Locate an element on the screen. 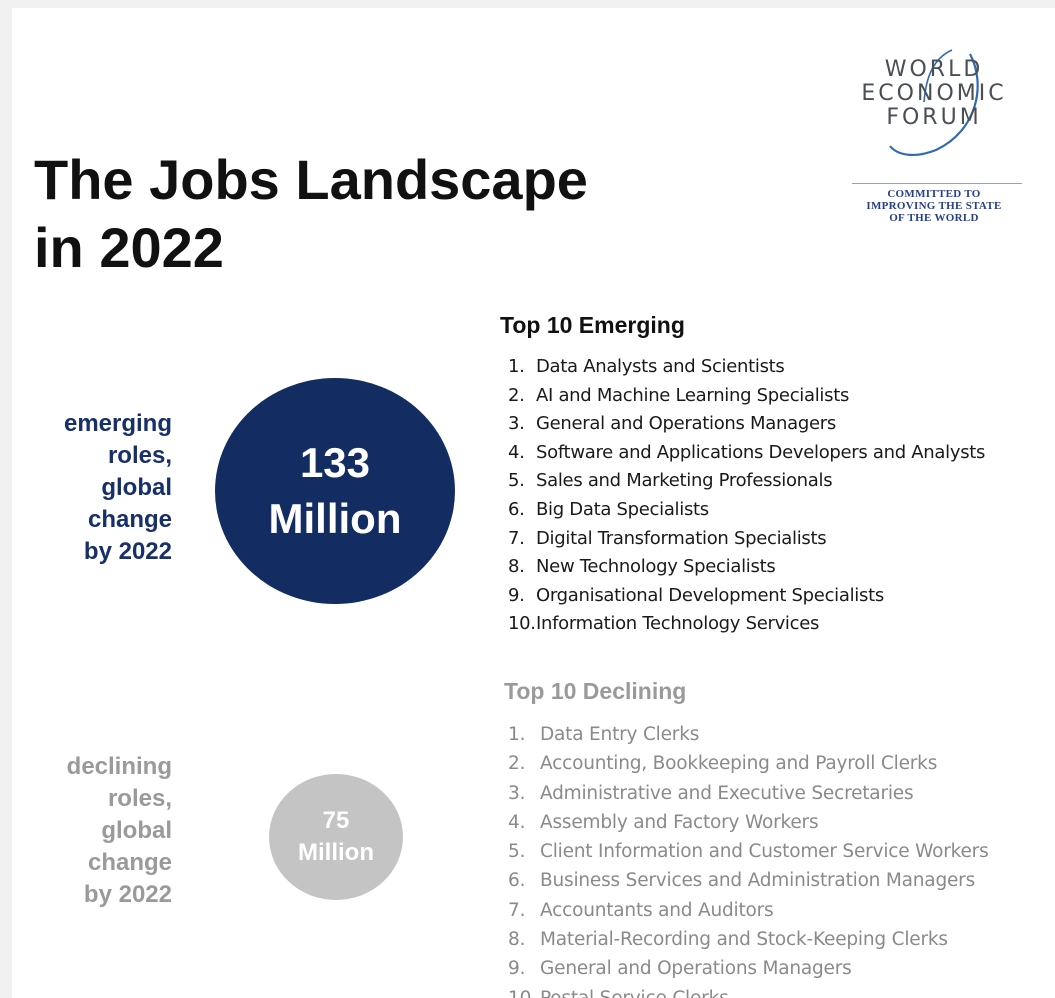 This screenshot has height=998, width=1055. declining-list-item: 9. General and Operations Managers is located at coordinates (748, 968).